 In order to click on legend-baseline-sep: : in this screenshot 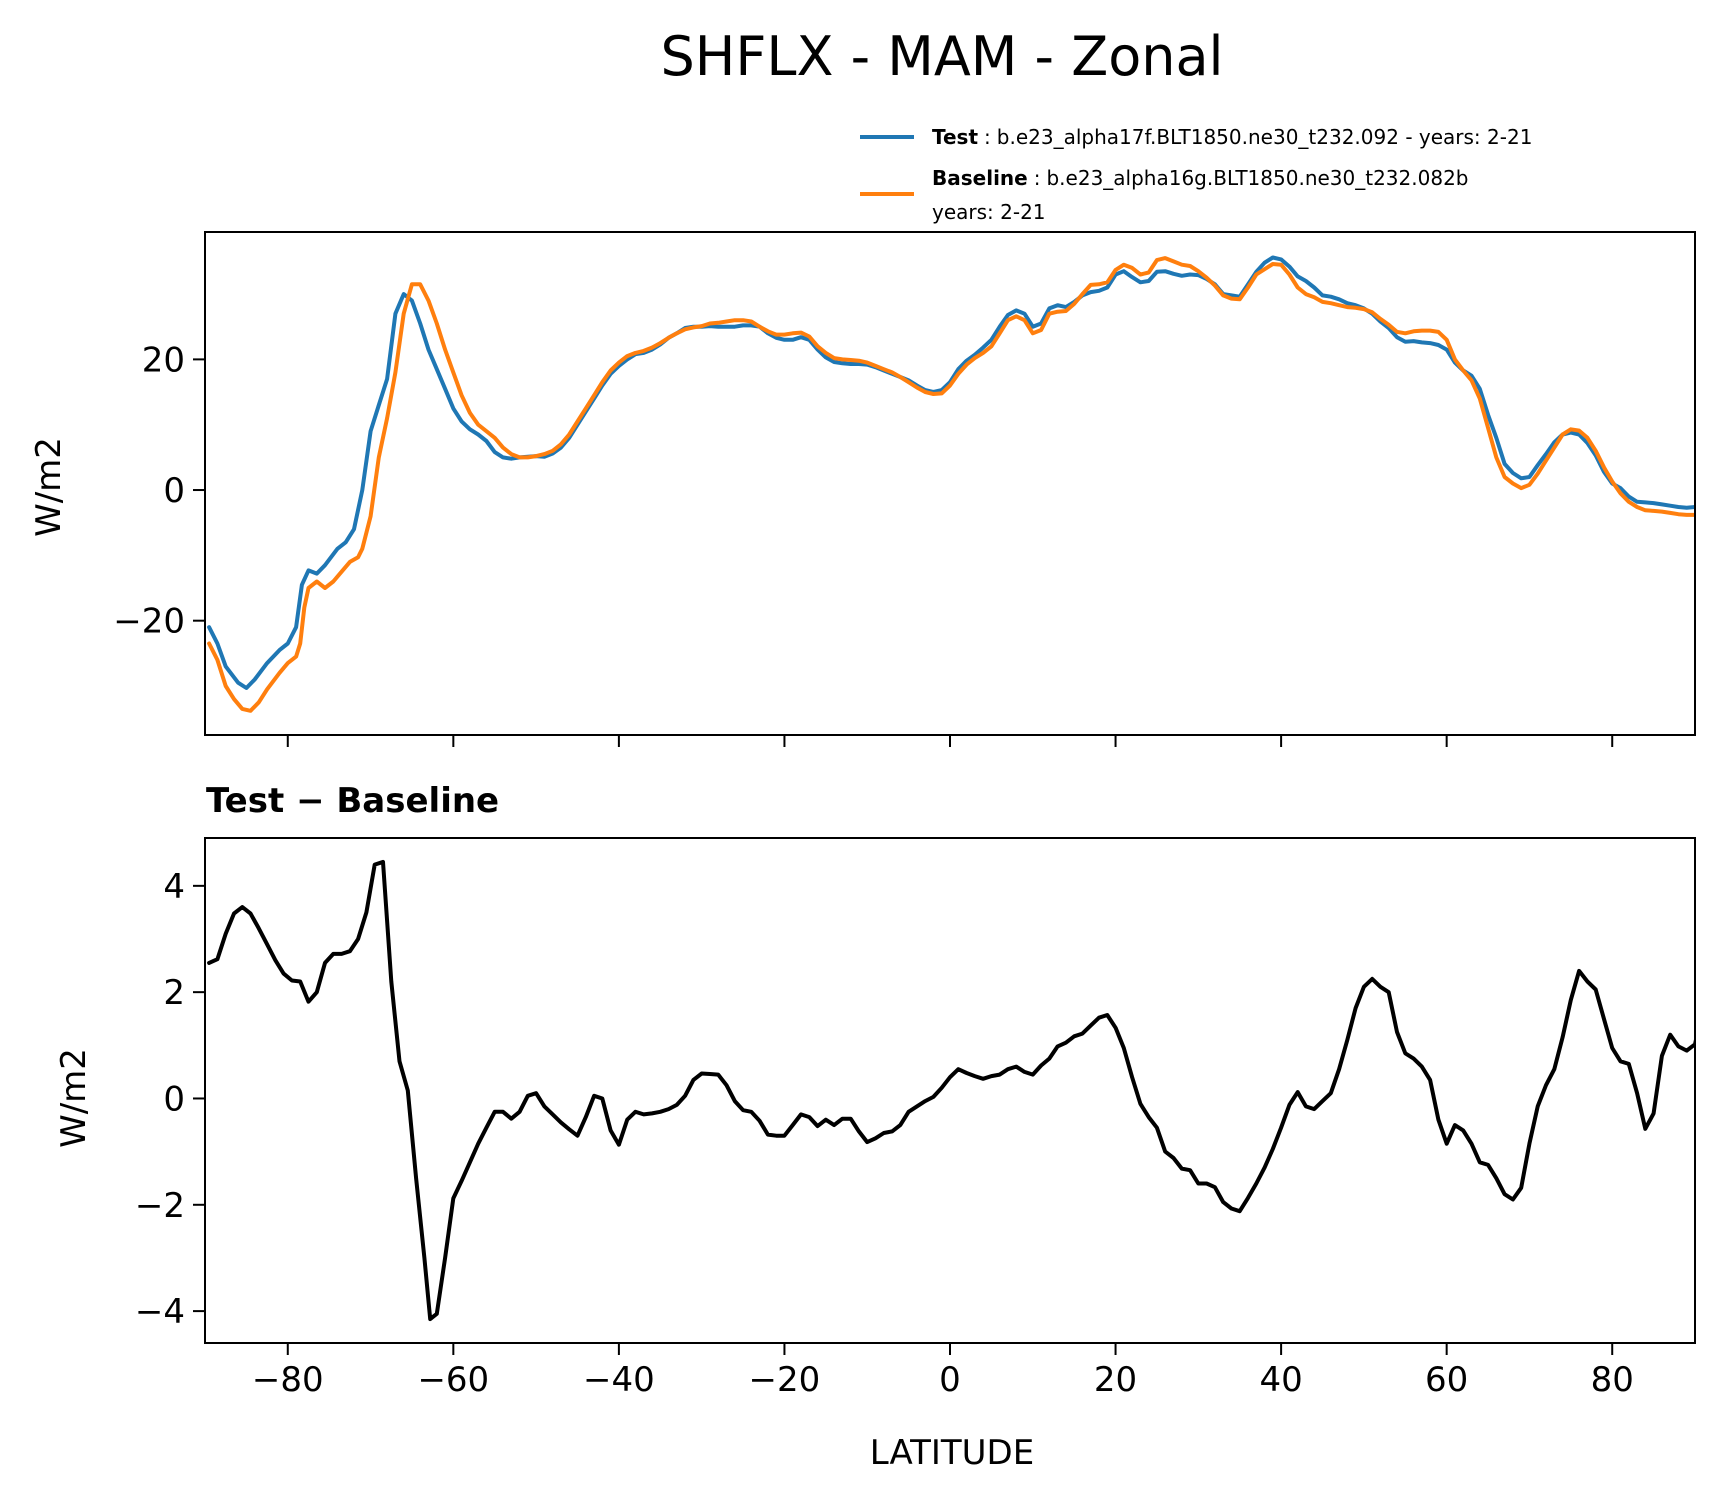, I will do `click(1037, 178)`.